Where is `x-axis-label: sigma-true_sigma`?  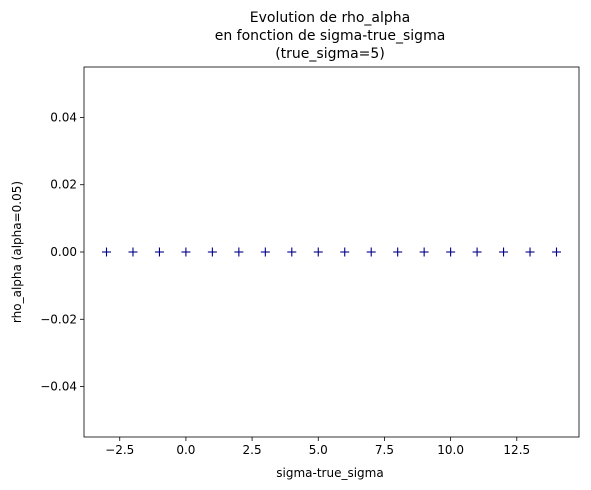 x-axis-label: sigma-true_sigma is located at coordinates (329, 473).